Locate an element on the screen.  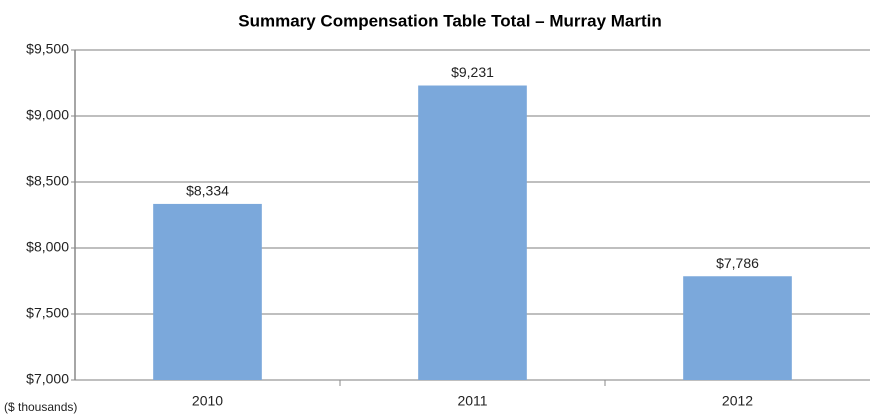
value-label: $8,334 is located at coordinates (207, 191).